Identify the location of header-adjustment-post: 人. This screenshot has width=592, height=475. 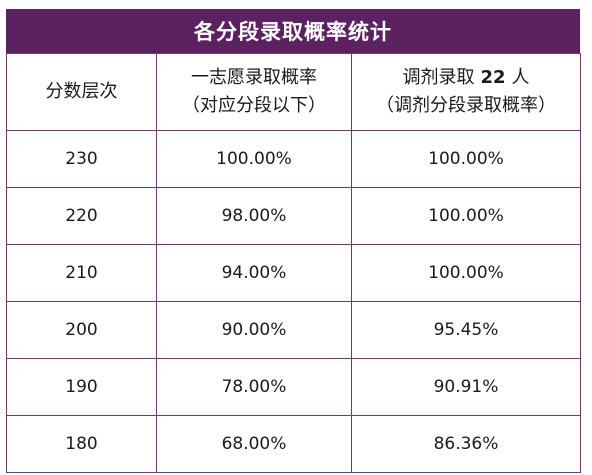
(520, 77).